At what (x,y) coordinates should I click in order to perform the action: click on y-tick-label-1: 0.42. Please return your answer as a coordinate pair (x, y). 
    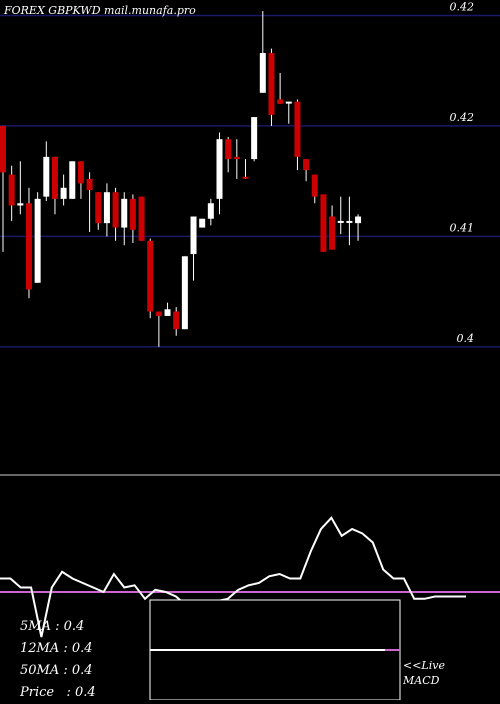
    Looking at the image, I should click on (462, 117).